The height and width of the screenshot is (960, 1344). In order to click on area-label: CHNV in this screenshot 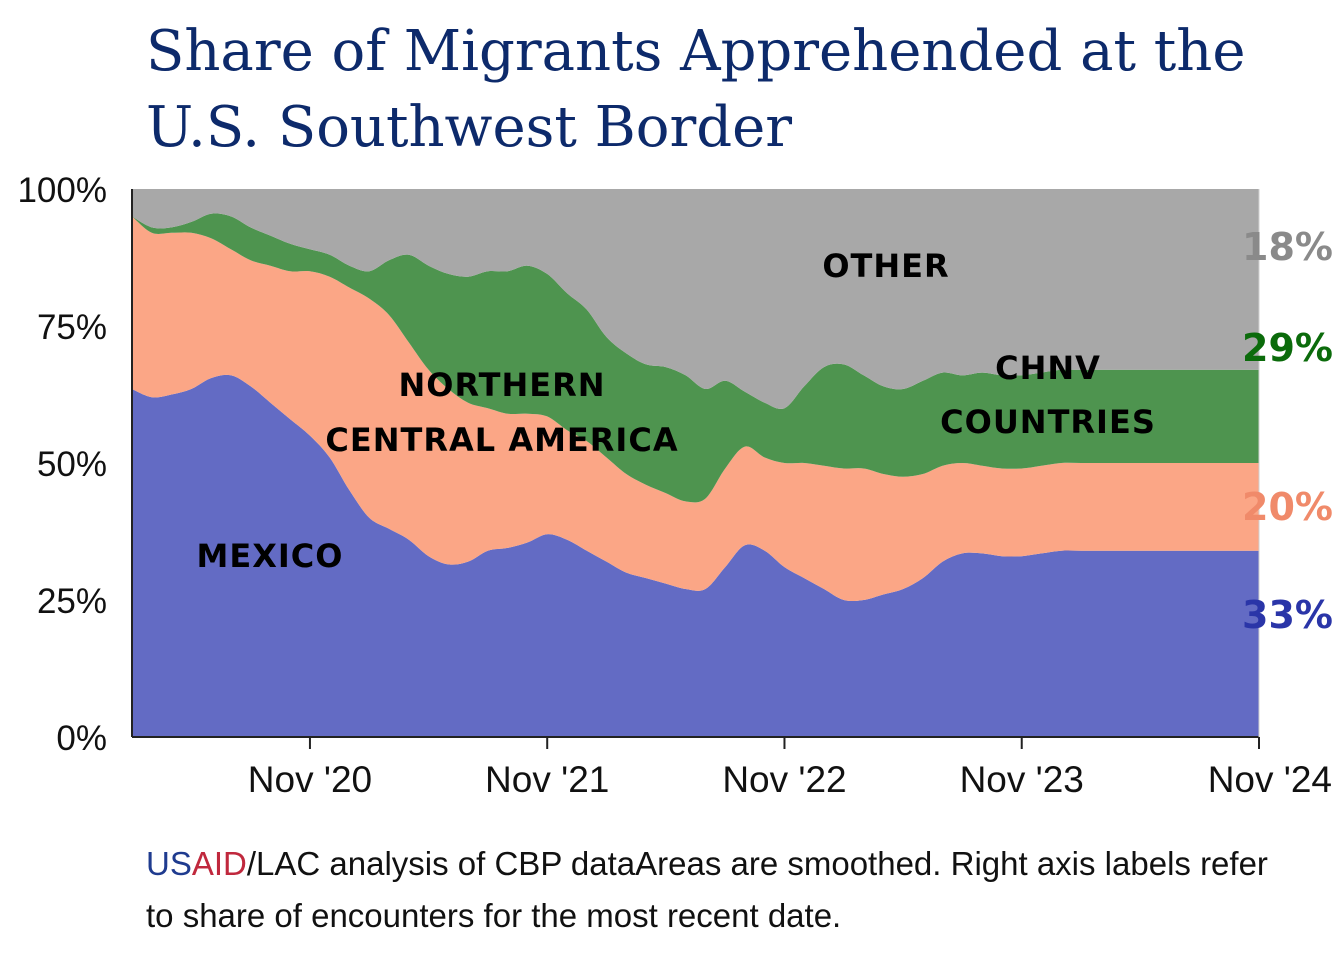, I will do `click(1048, 368)`.